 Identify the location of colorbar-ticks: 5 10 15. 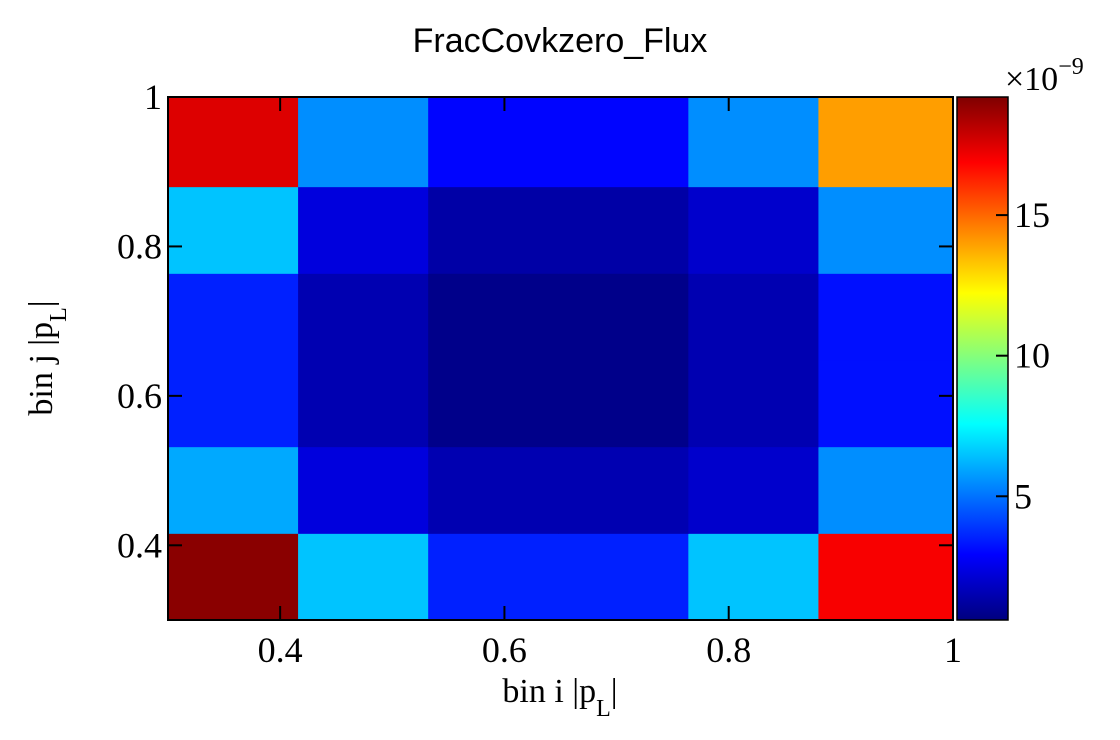
(1023, 355).